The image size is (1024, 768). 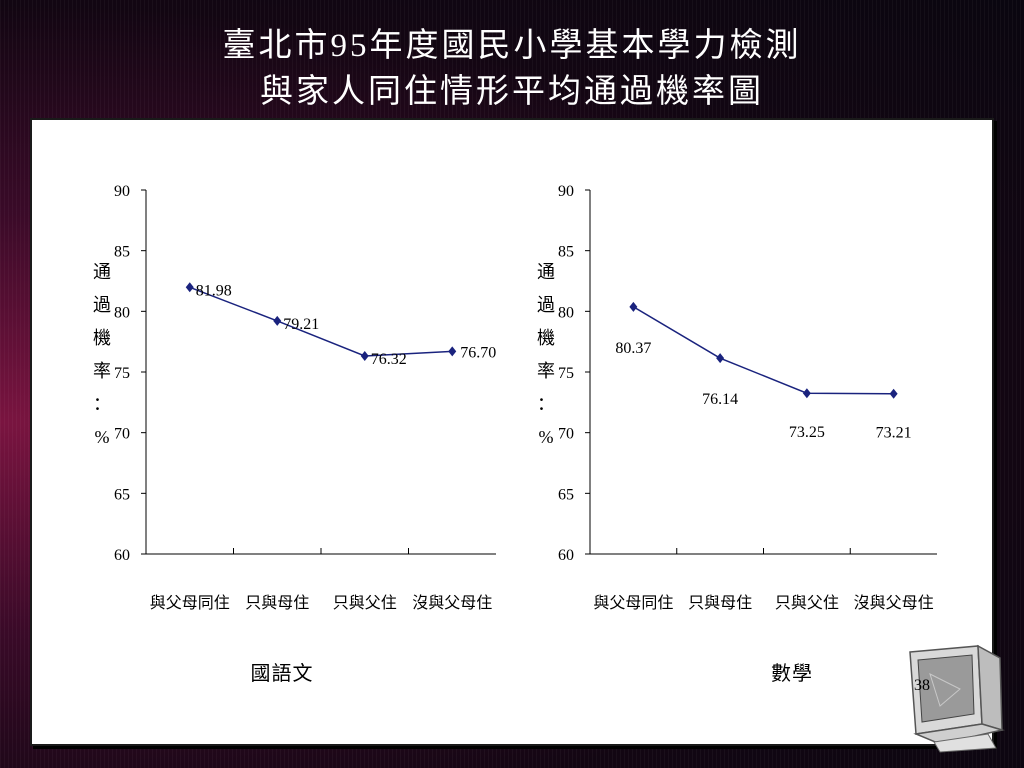 What do you see at coordinates (922, 685) in the screenshot?
I see `slide-number: 38` at bounding box center [922, 685].